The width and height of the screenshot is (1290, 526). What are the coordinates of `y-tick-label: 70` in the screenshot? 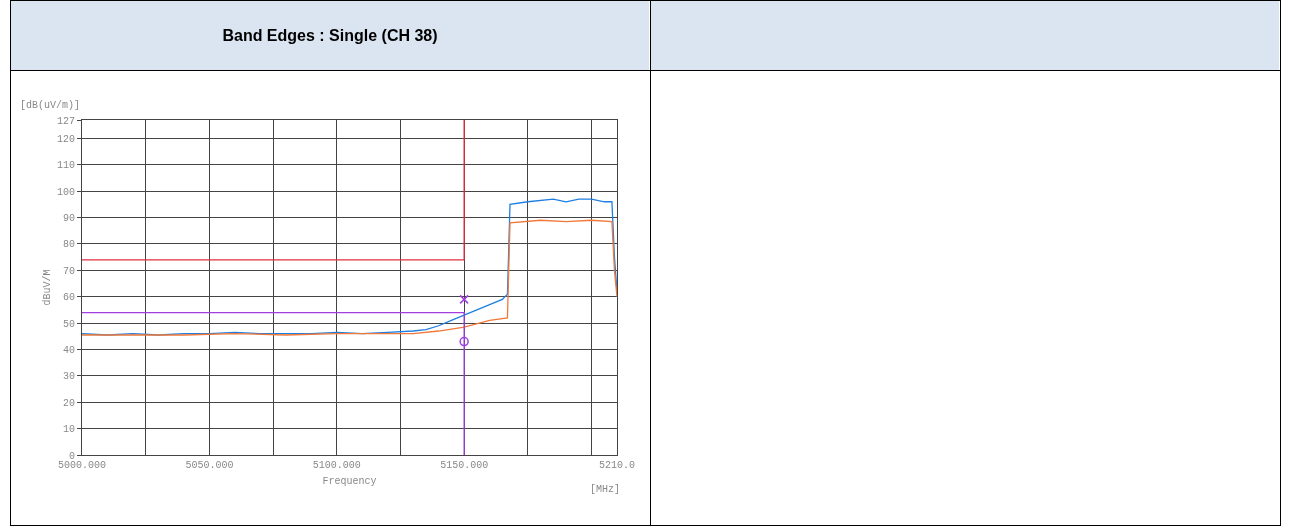 It's located at (68, 271).